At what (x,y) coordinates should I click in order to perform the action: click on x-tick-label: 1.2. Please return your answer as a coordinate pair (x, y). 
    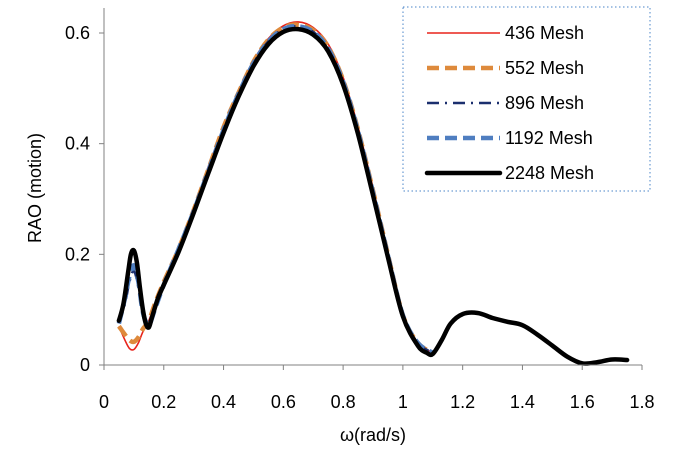
    Looking at the image, I should click on (462, 402).